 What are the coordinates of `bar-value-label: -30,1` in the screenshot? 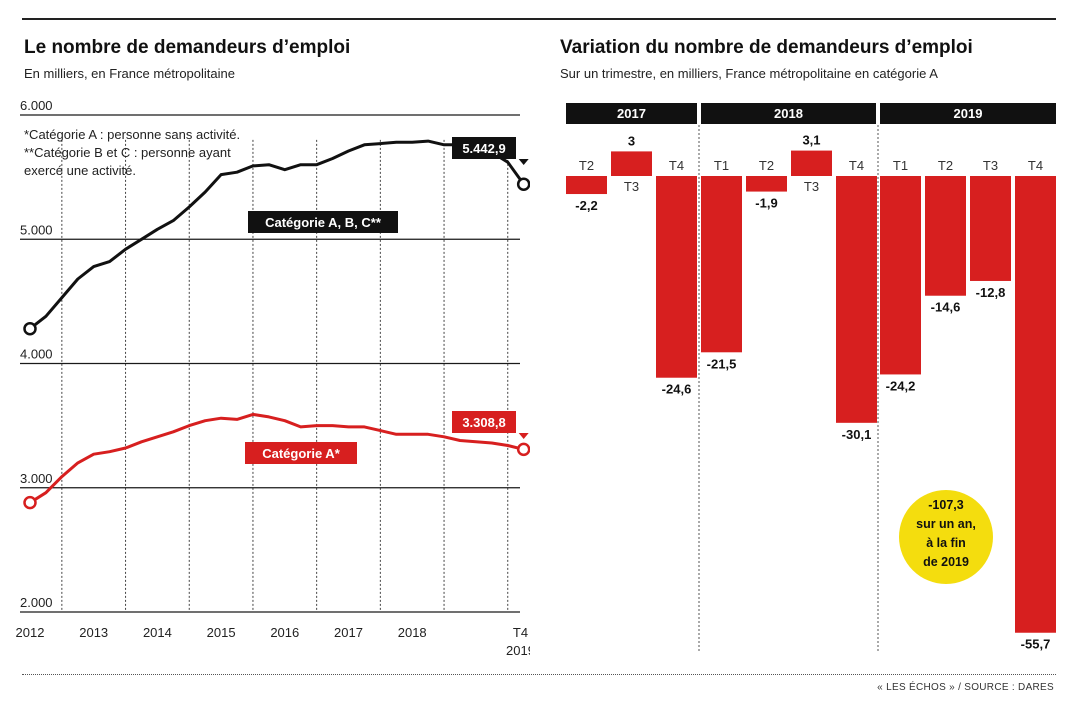 It's located at (857, 434).